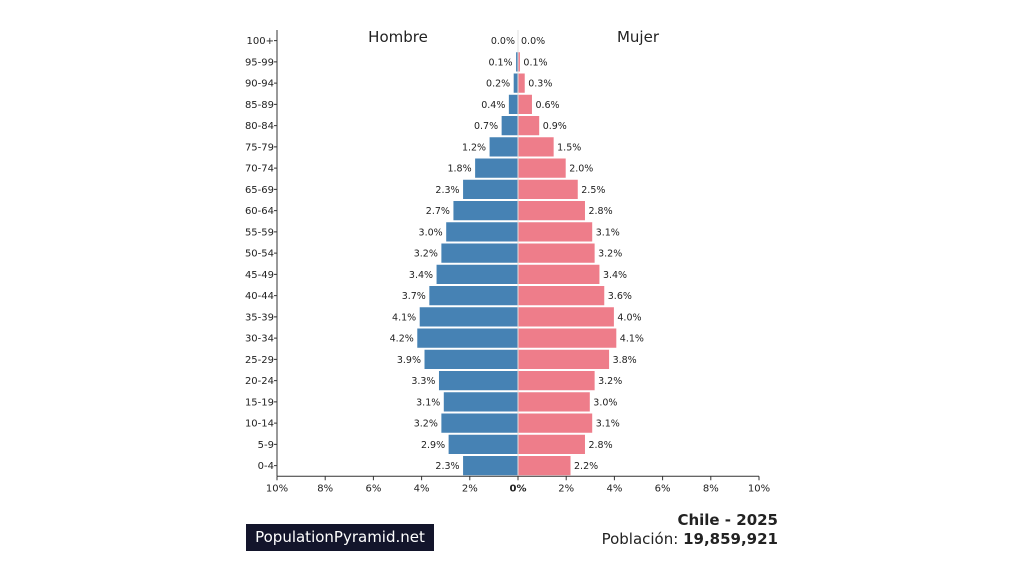 The height and width of the screenshot is (576, 1024). What do you see at coordinates (266, 445) in the screenshot?
I see `age-label-5-9: 5-9` at bounding box center [266, 445].